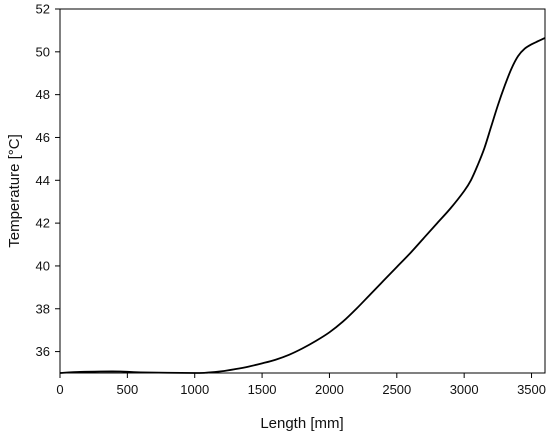  I want to click on x-axis-title: Length [mm], so click(301, 423).